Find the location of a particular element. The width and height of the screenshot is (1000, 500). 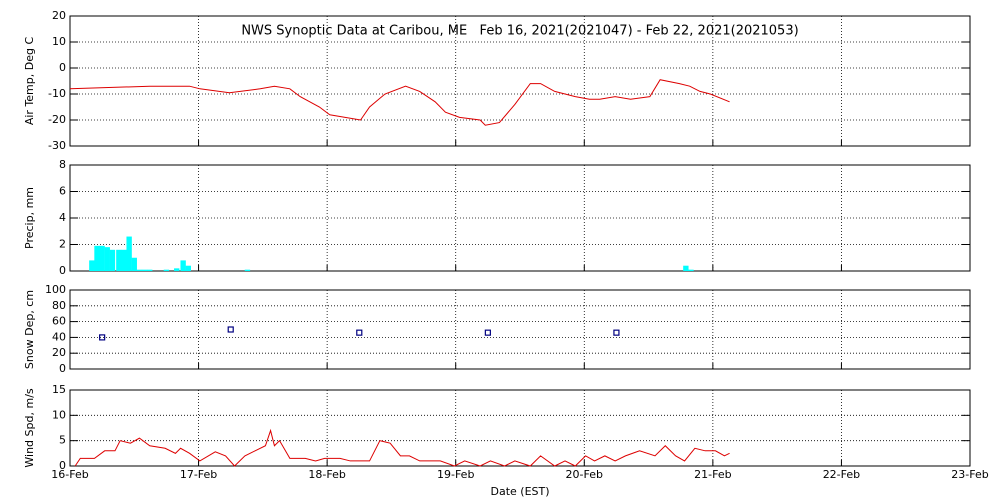

x-tick-label: 20-Feb is located at coordinates (584, 474).